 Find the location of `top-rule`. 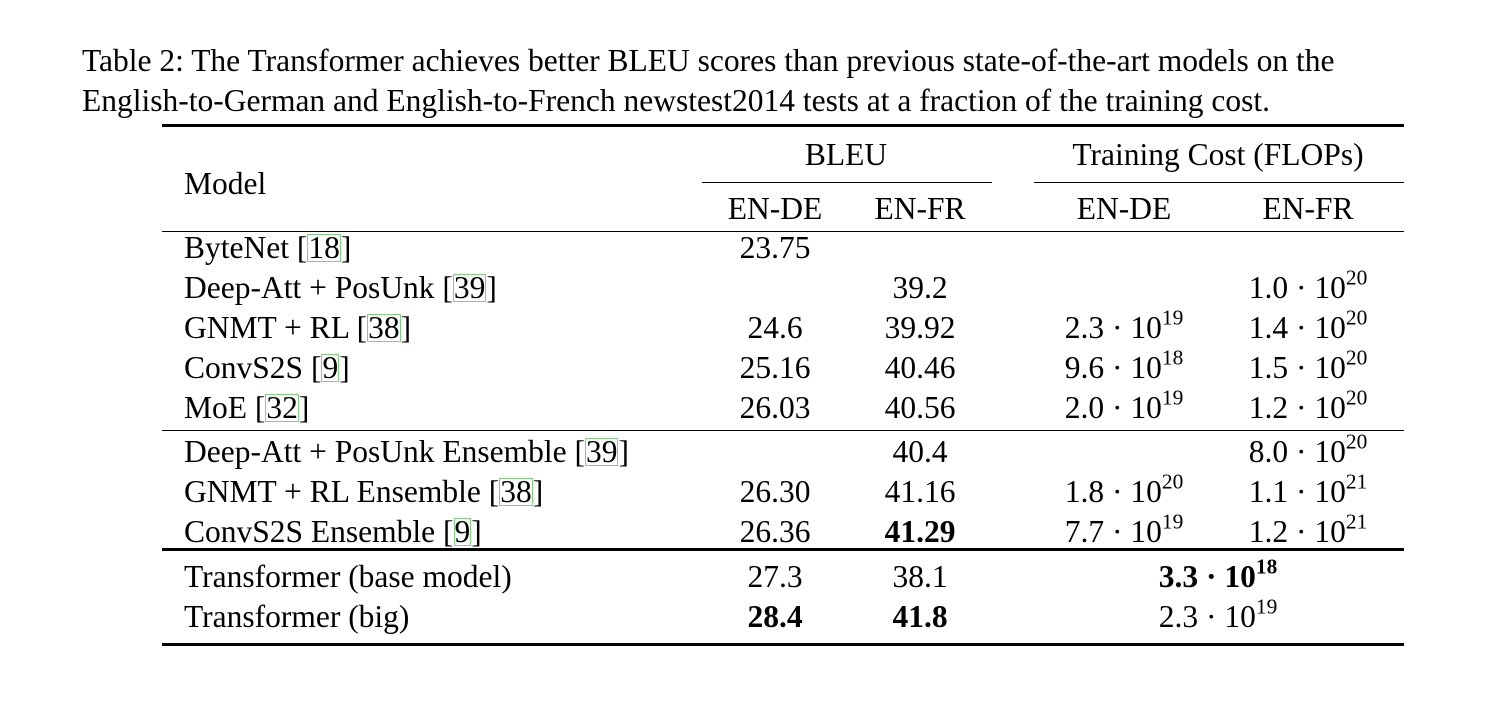

top-rule is located at coordinates (783, 125).